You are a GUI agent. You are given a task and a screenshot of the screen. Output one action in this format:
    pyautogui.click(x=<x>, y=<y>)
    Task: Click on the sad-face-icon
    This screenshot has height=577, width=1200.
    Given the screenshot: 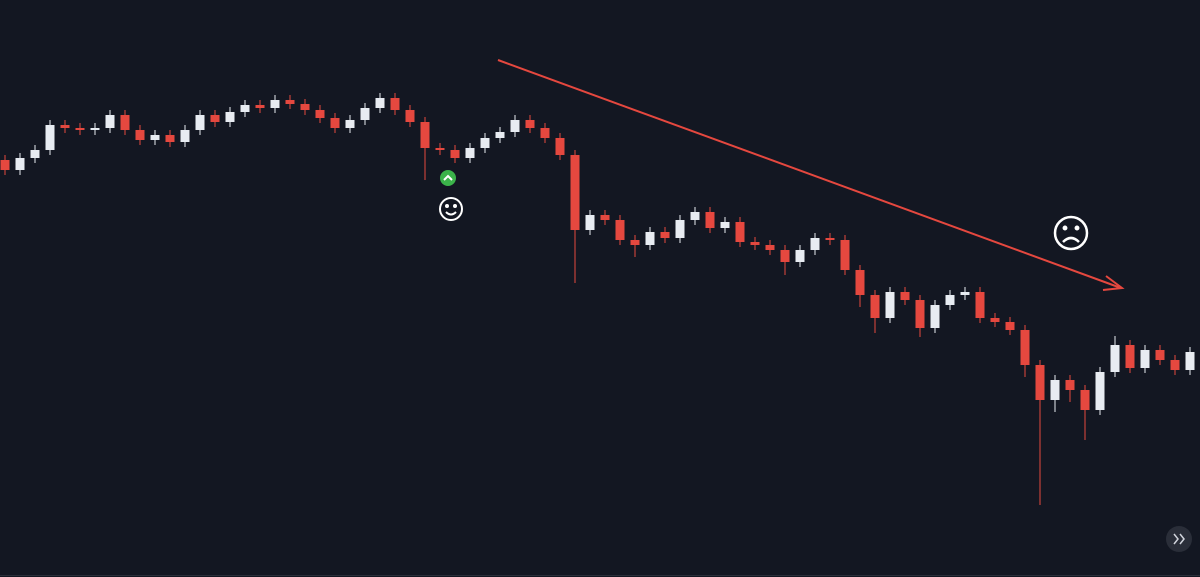 What is the action you would take?
    pyautogui.click(x=1071, y=233)
    